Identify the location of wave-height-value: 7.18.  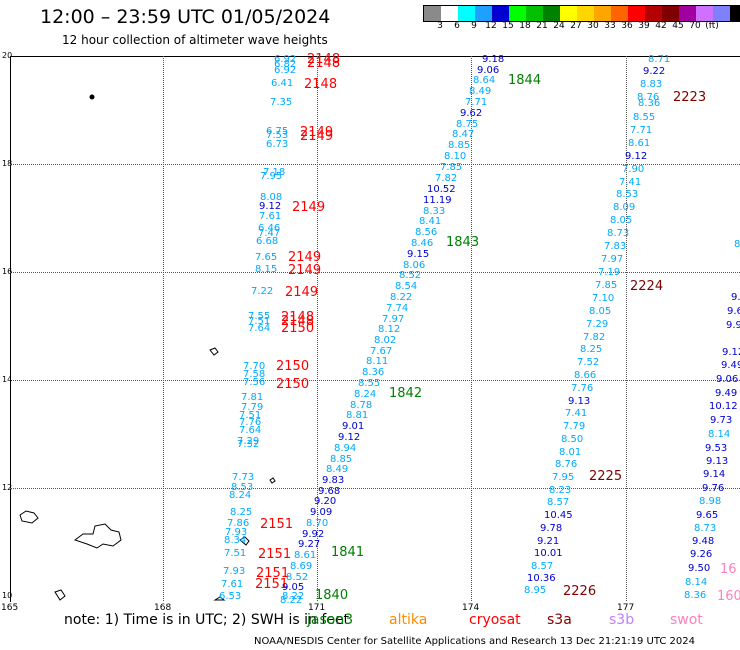
(274, 172).